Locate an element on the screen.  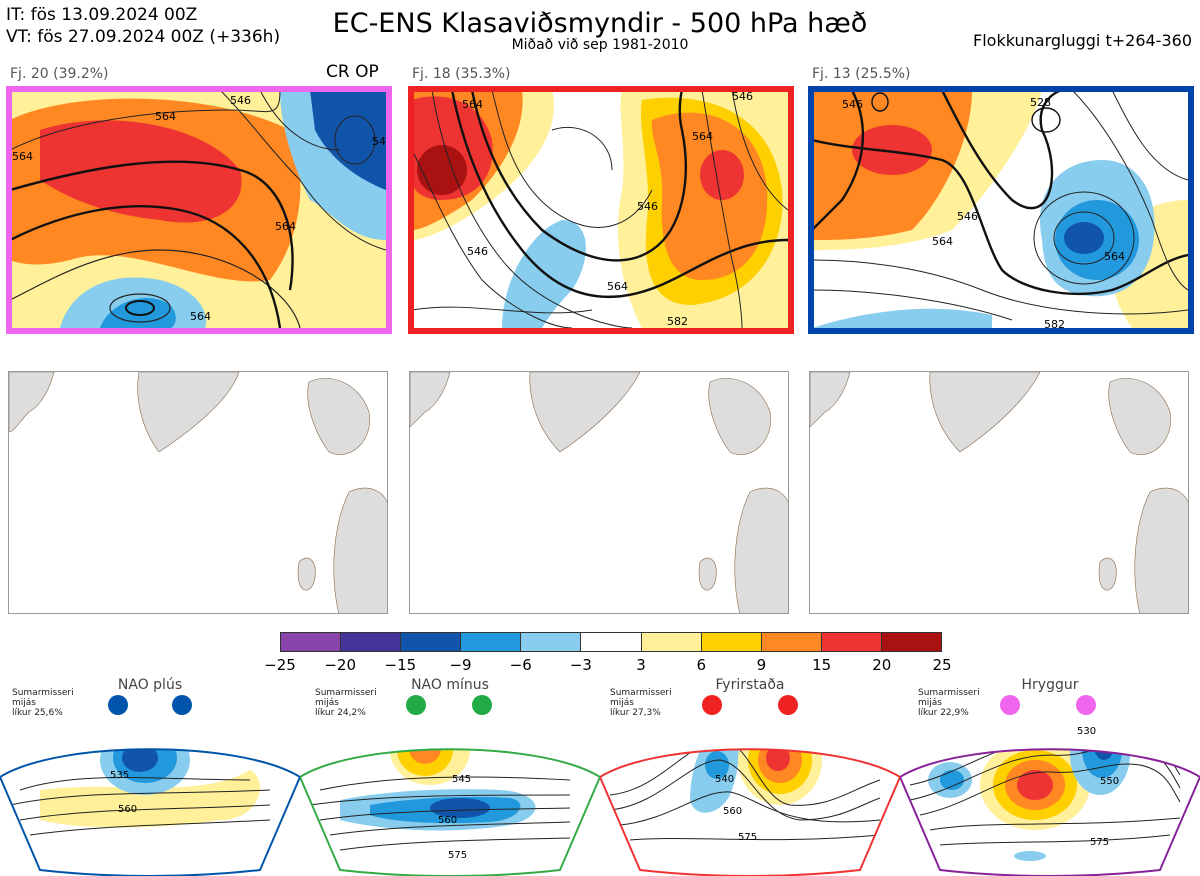
colorbar-tick: −20 is located at coordinates (340, 665).